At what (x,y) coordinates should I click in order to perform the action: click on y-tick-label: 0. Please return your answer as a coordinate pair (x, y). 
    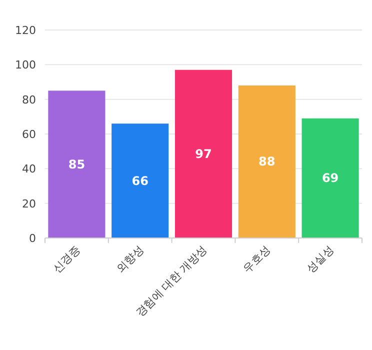
    Looking at the image, I should click on (32, 238).